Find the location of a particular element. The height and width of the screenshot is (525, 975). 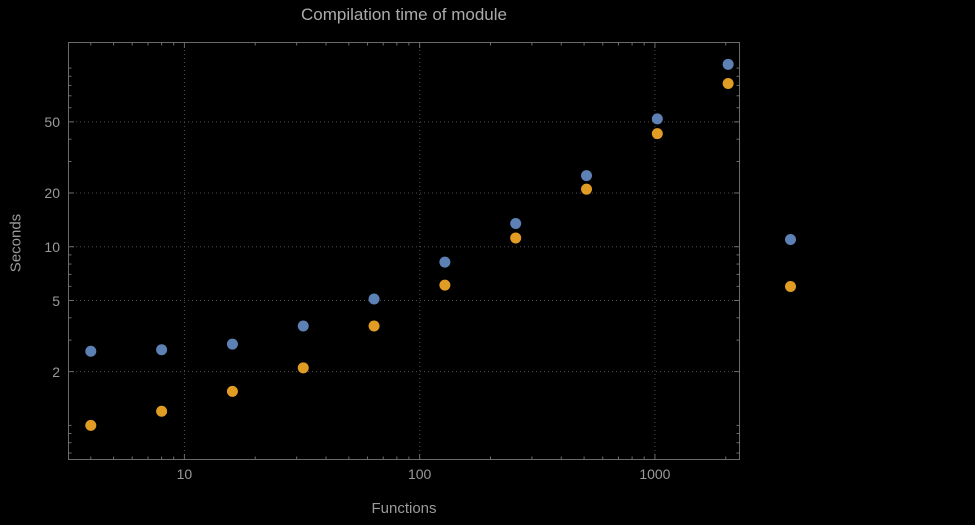

x-tick-label: 1000 is located at coordinates (655, 474).